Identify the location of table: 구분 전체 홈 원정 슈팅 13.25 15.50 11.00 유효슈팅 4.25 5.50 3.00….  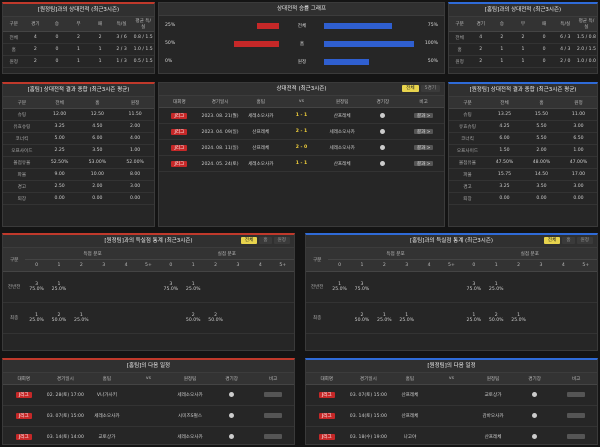
(523, 151).